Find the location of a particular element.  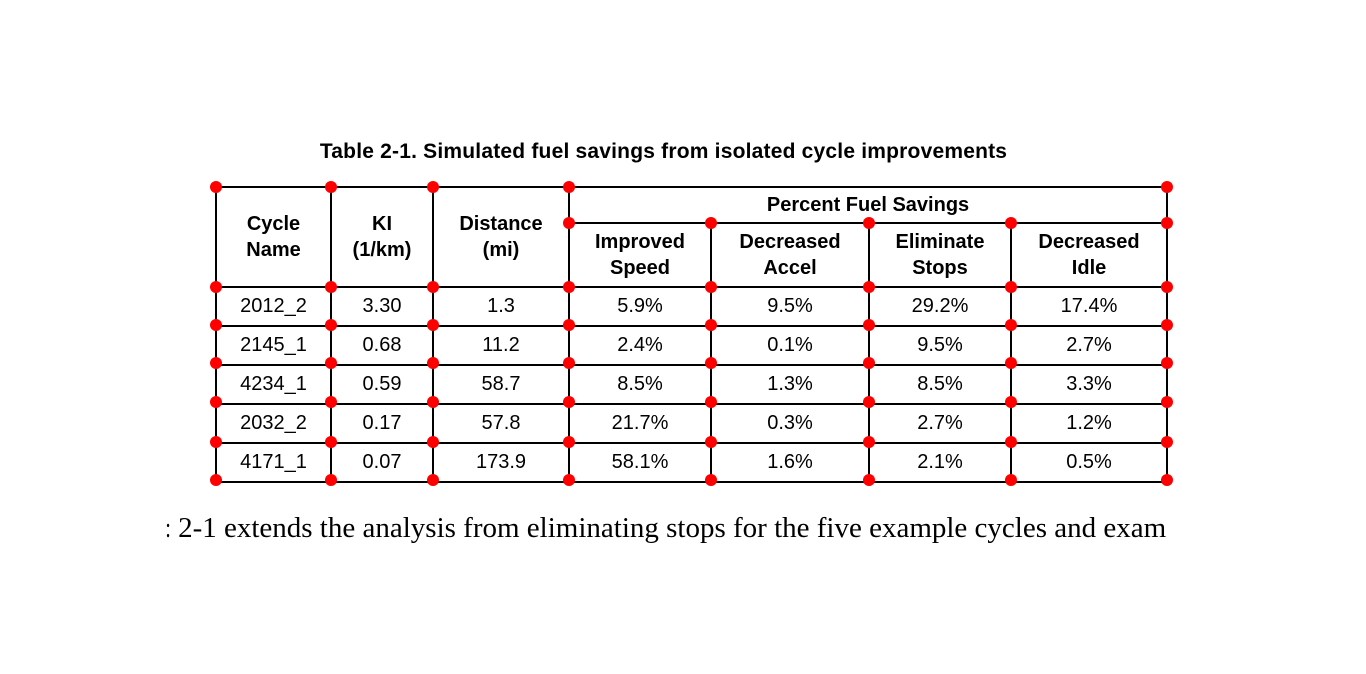

col-header-distance: Distance (mi) is located at coordinates (501, 237).